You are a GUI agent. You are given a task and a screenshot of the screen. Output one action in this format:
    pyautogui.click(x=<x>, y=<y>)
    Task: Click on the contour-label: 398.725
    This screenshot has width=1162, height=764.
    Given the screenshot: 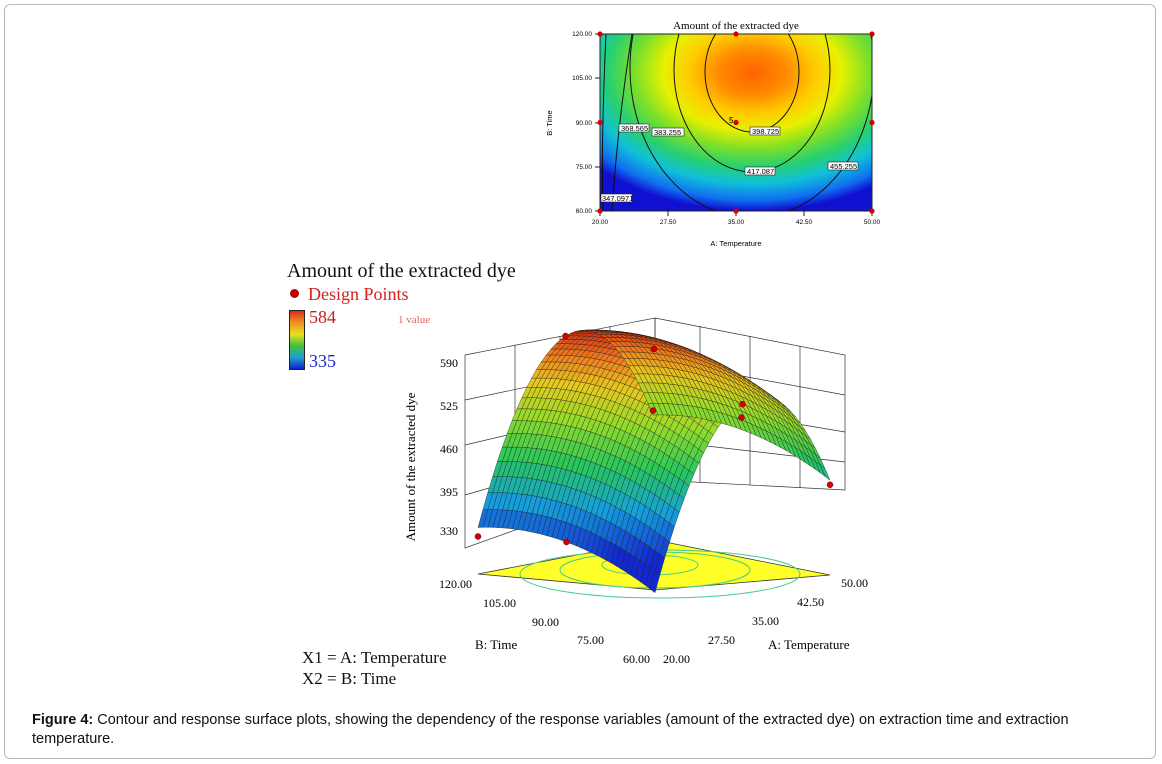 What is the action you would take?
    pyautogui.click(x=765, y=131)
    